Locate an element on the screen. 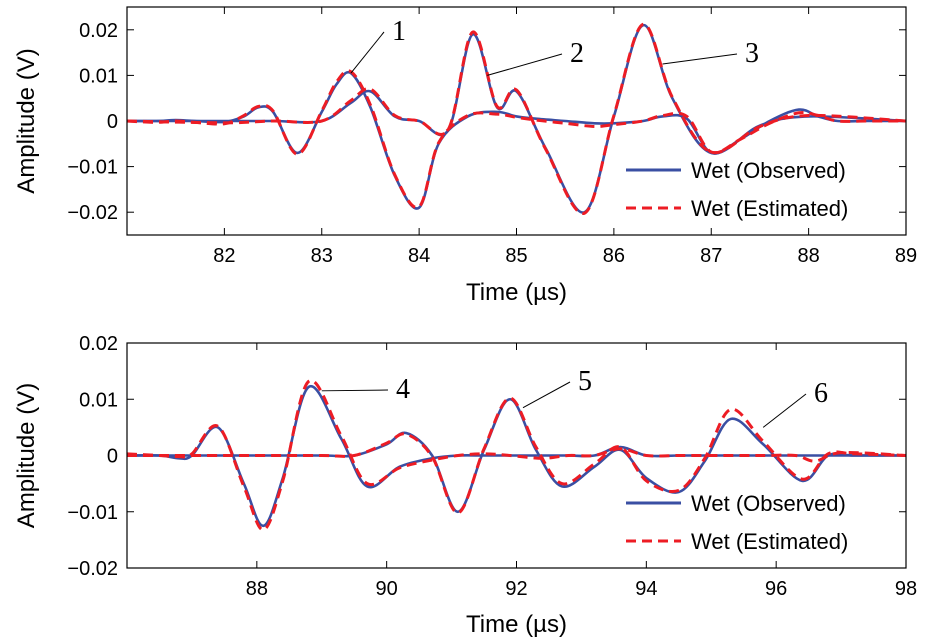 This screenshot has width=929, height=638. annotation-label-3: 3 is located at coordinates (752, 53).